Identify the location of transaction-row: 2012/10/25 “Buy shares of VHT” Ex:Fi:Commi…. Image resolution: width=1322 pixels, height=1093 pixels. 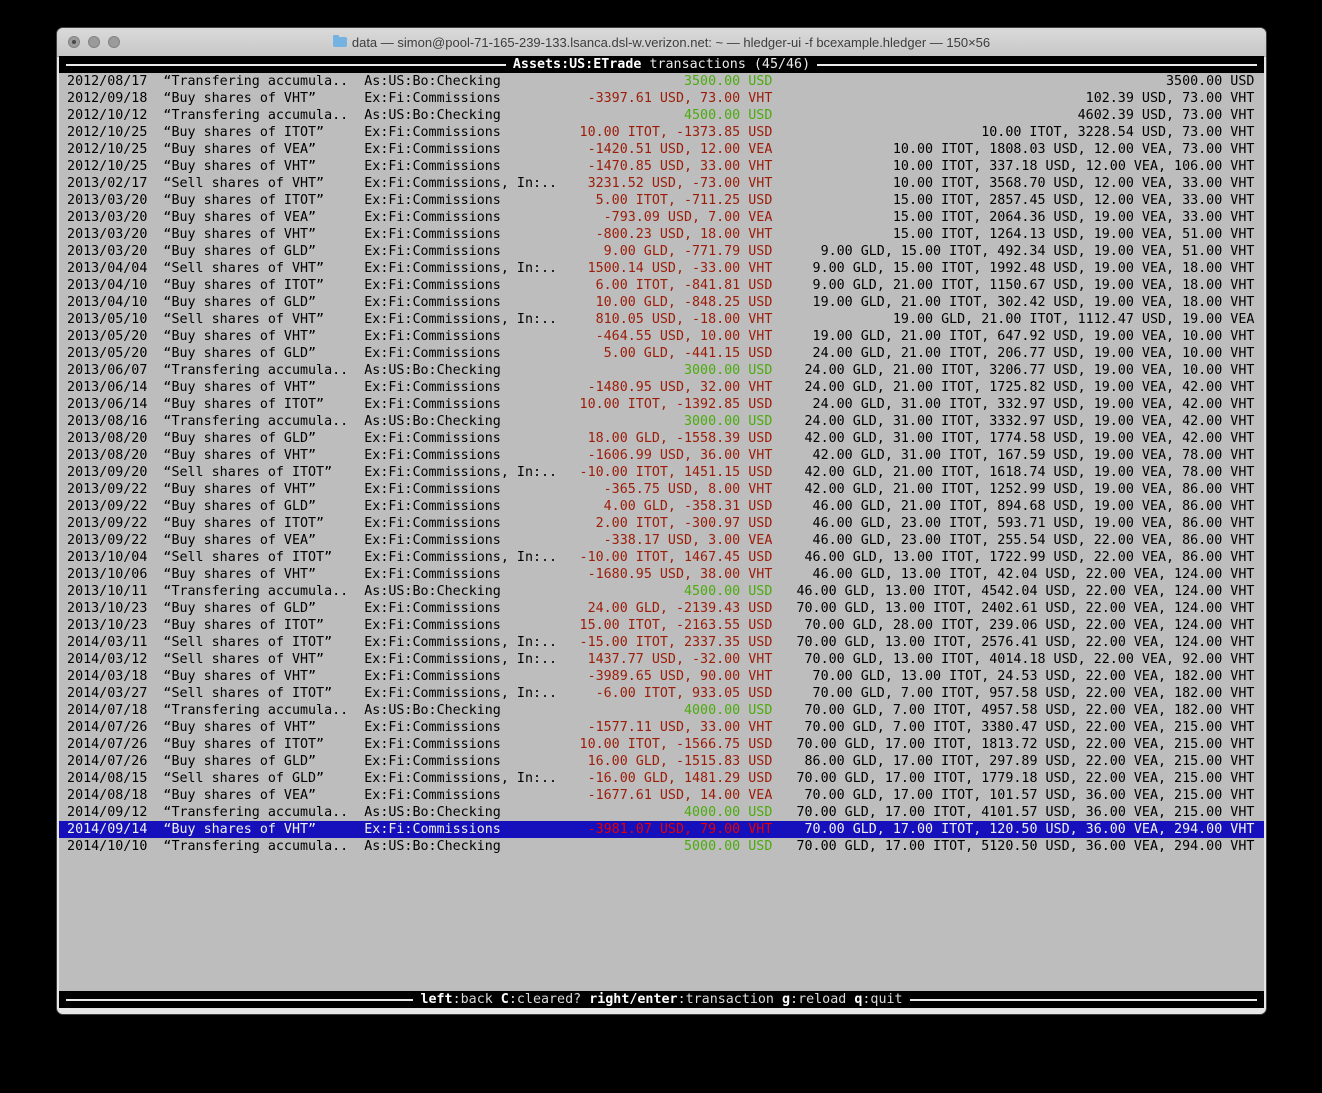
(661, 166).